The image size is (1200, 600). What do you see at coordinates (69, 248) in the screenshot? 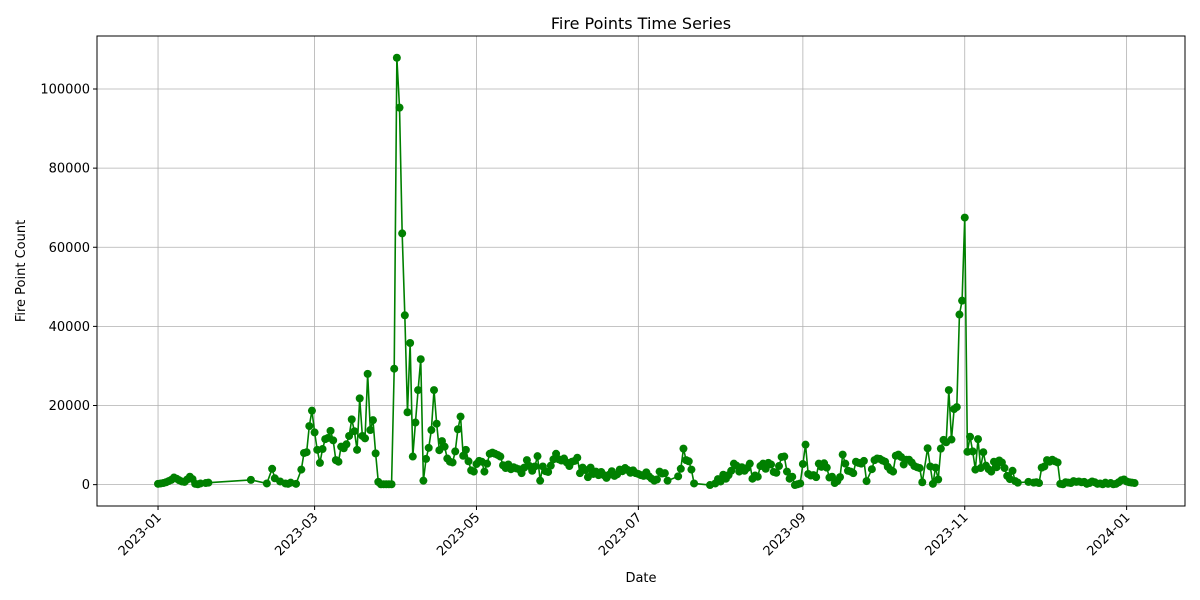
I see `y-tick-label: 60000` at bounding box center [69, 248].